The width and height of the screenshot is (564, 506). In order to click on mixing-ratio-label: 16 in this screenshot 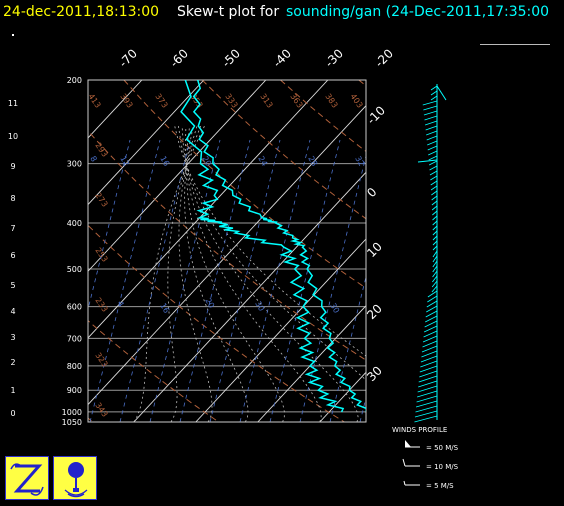, I will do `click(164, 308)`.